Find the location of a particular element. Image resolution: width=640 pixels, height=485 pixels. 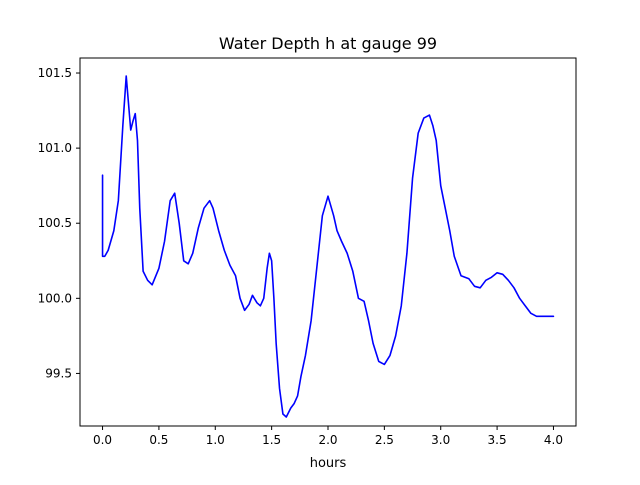

x-tick-label: 1.0 is located at coordinates (215, 440).